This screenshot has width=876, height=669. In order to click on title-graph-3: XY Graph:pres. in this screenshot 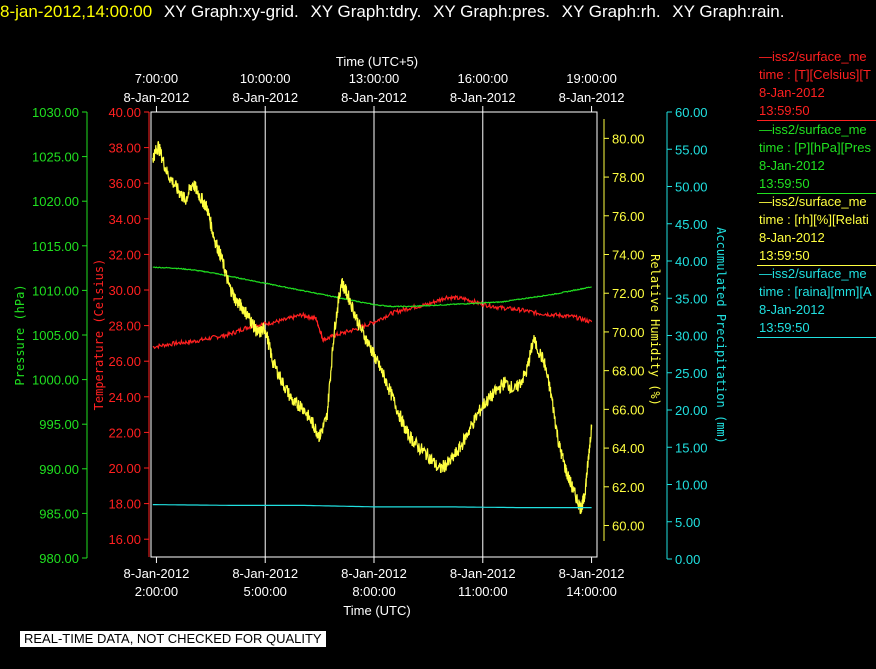, I will do `click(491, 11)`.